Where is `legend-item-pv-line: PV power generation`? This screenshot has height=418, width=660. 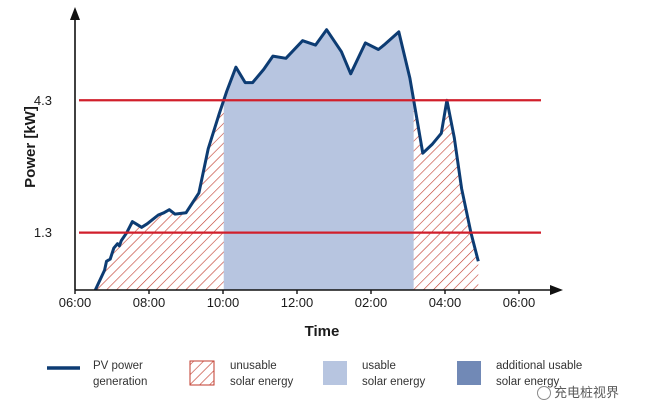 legend-item-pv-line: PV power generation is located at coordinates (97, 374).